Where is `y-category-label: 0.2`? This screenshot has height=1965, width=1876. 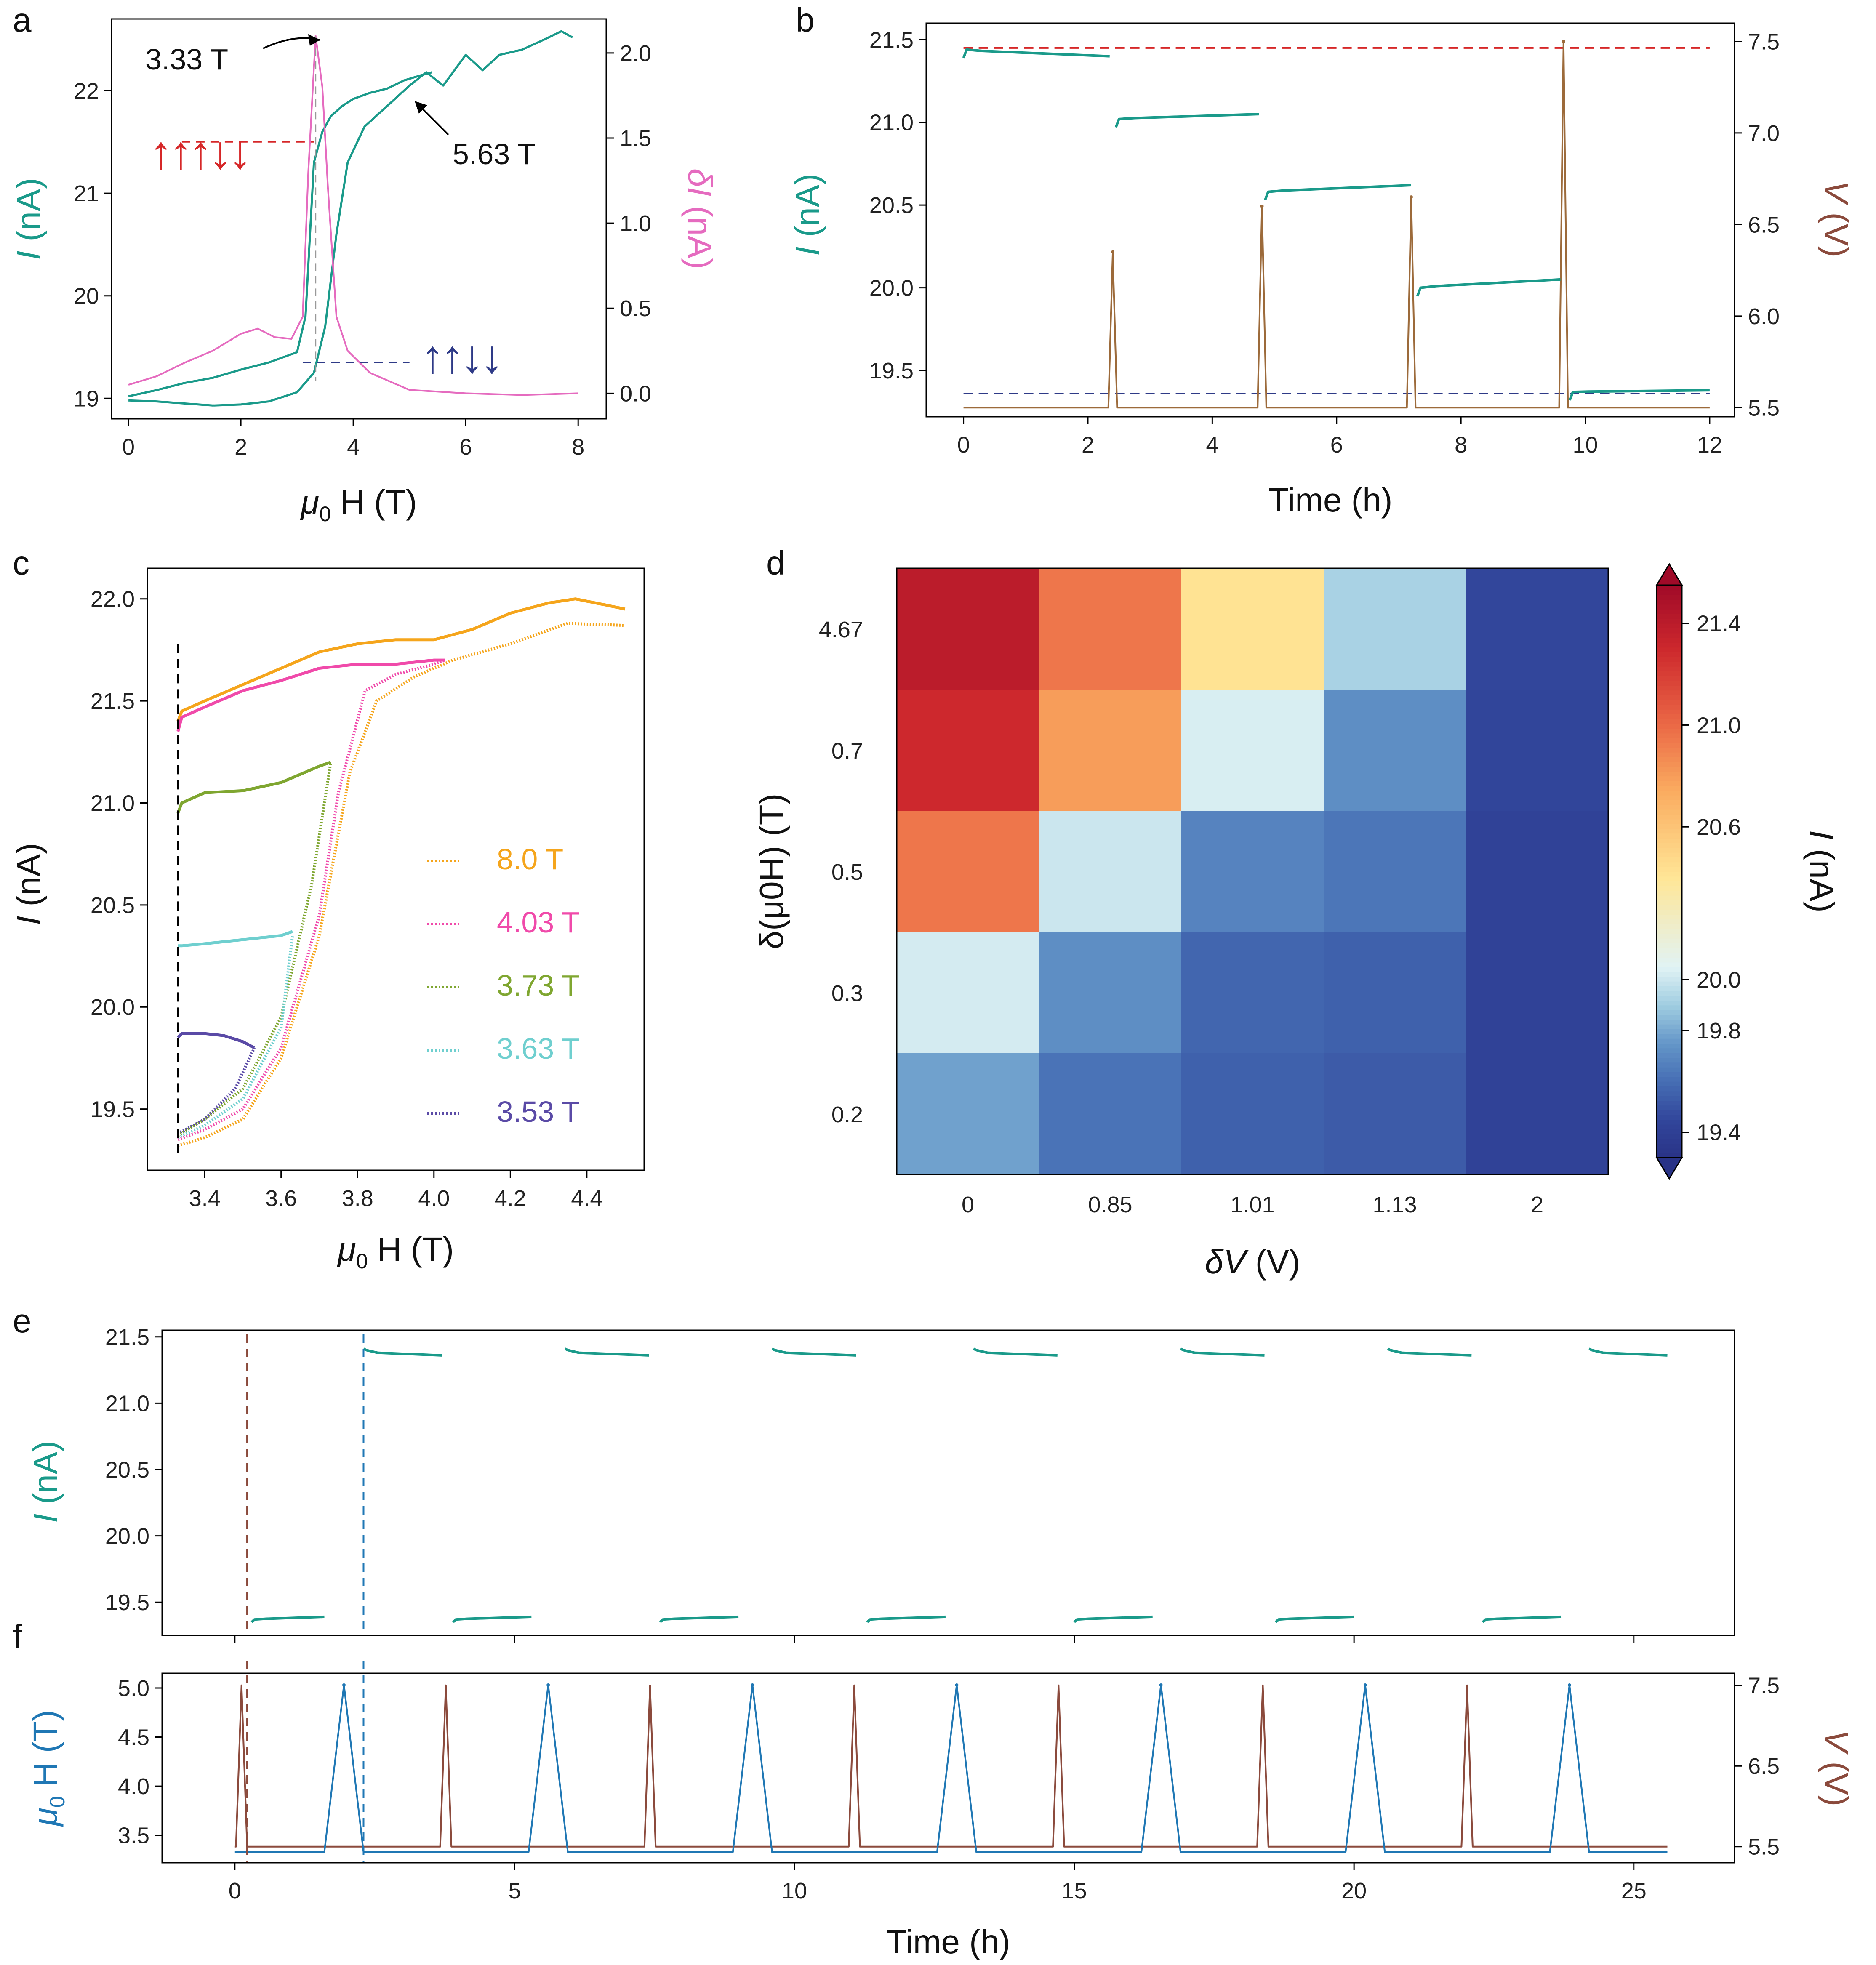
y-category-label: 0.2 is located at coordinates (847, 1115).